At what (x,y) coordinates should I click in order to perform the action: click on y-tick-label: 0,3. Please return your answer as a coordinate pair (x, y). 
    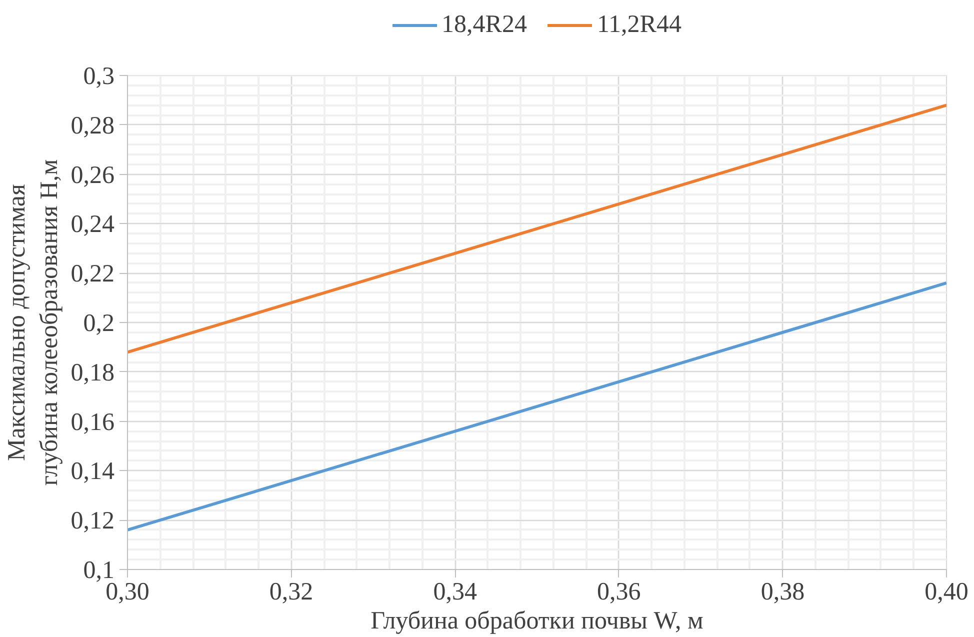
    Looking at the image, I should click on (98, 76).